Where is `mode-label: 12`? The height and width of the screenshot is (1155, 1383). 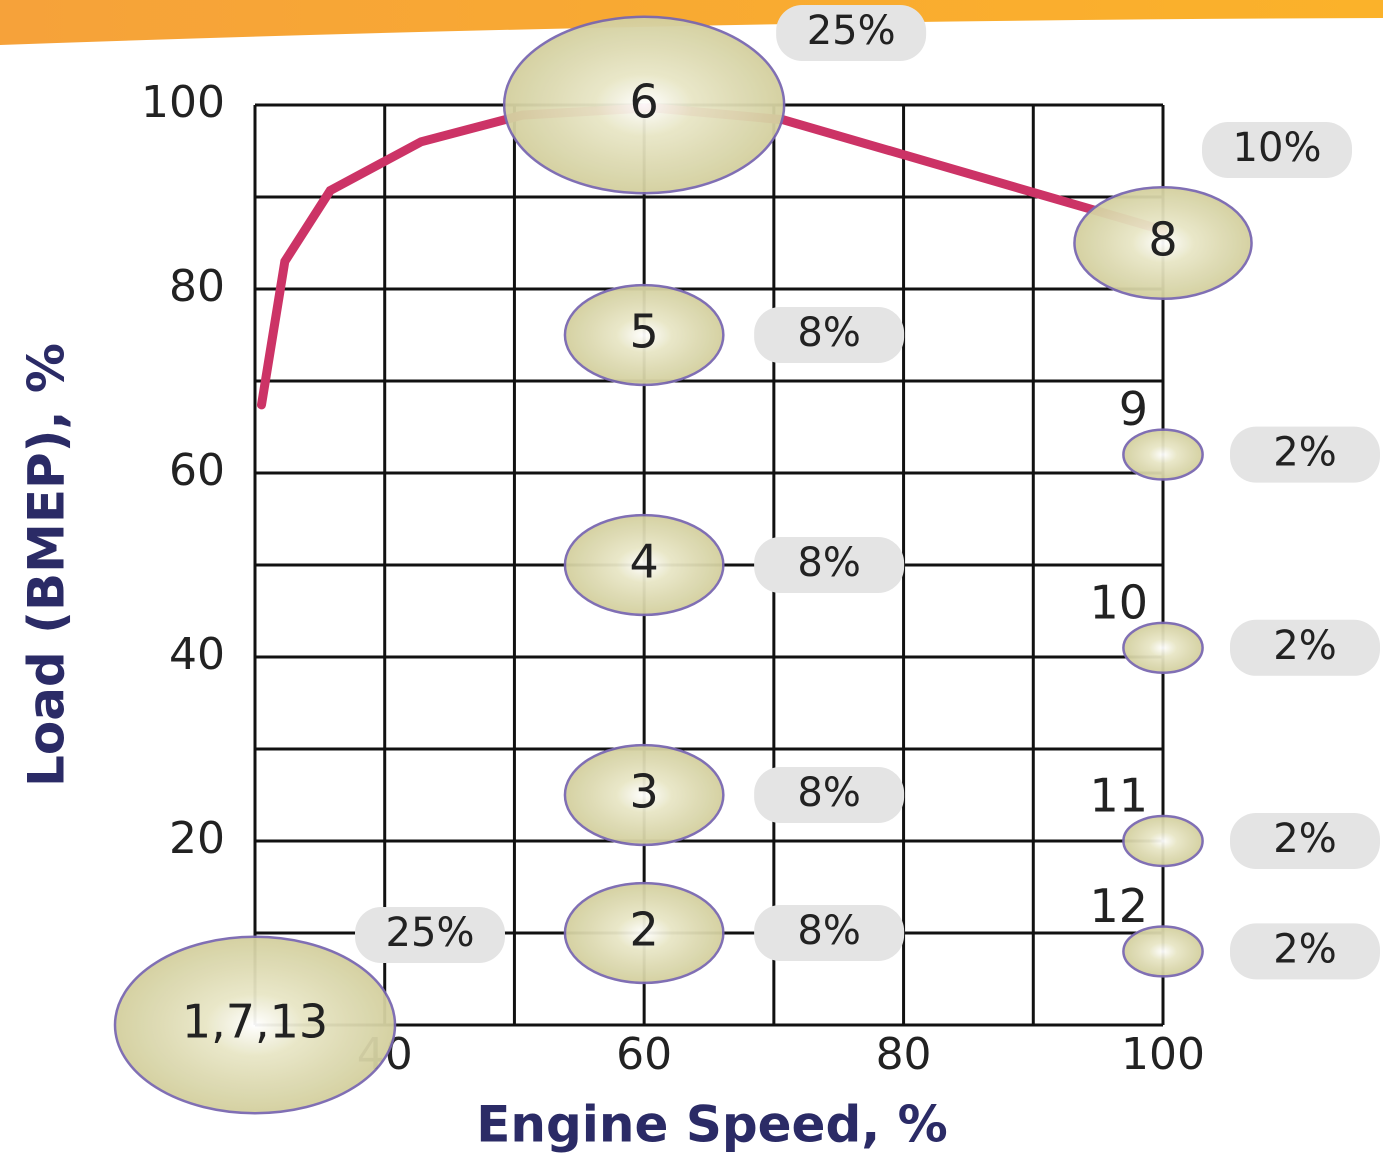 mode-label: 12 is located at coordinates (1118, 906).